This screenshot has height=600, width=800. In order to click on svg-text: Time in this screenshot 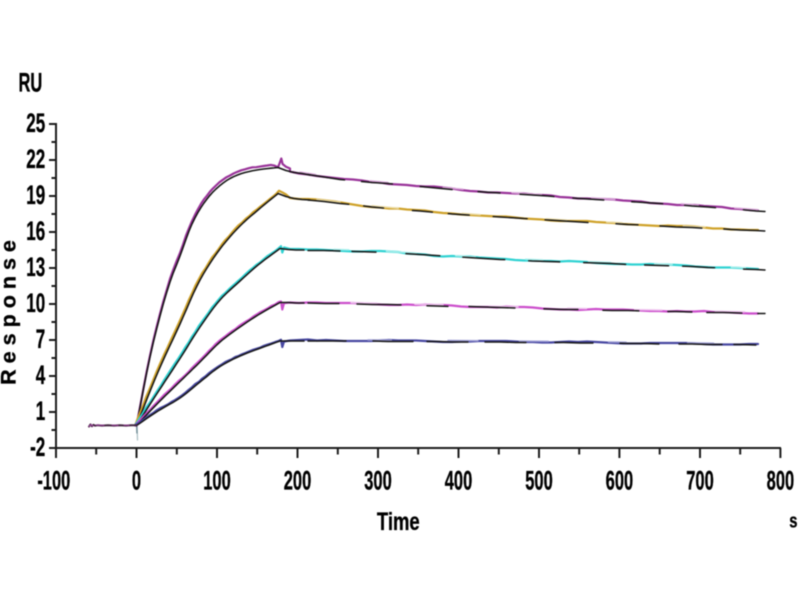, I will do `click(398, 521)`.